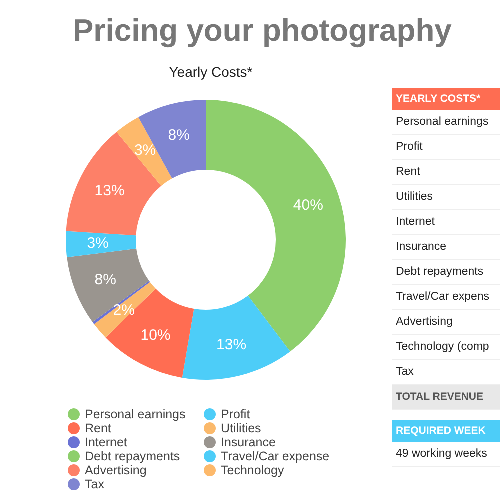 The width and height of the screenshot is (500, 501). What do you see at coordinates (253, 471) in the screenshot?
I see `legend-label: Technology` at bounding box center [253, 471].